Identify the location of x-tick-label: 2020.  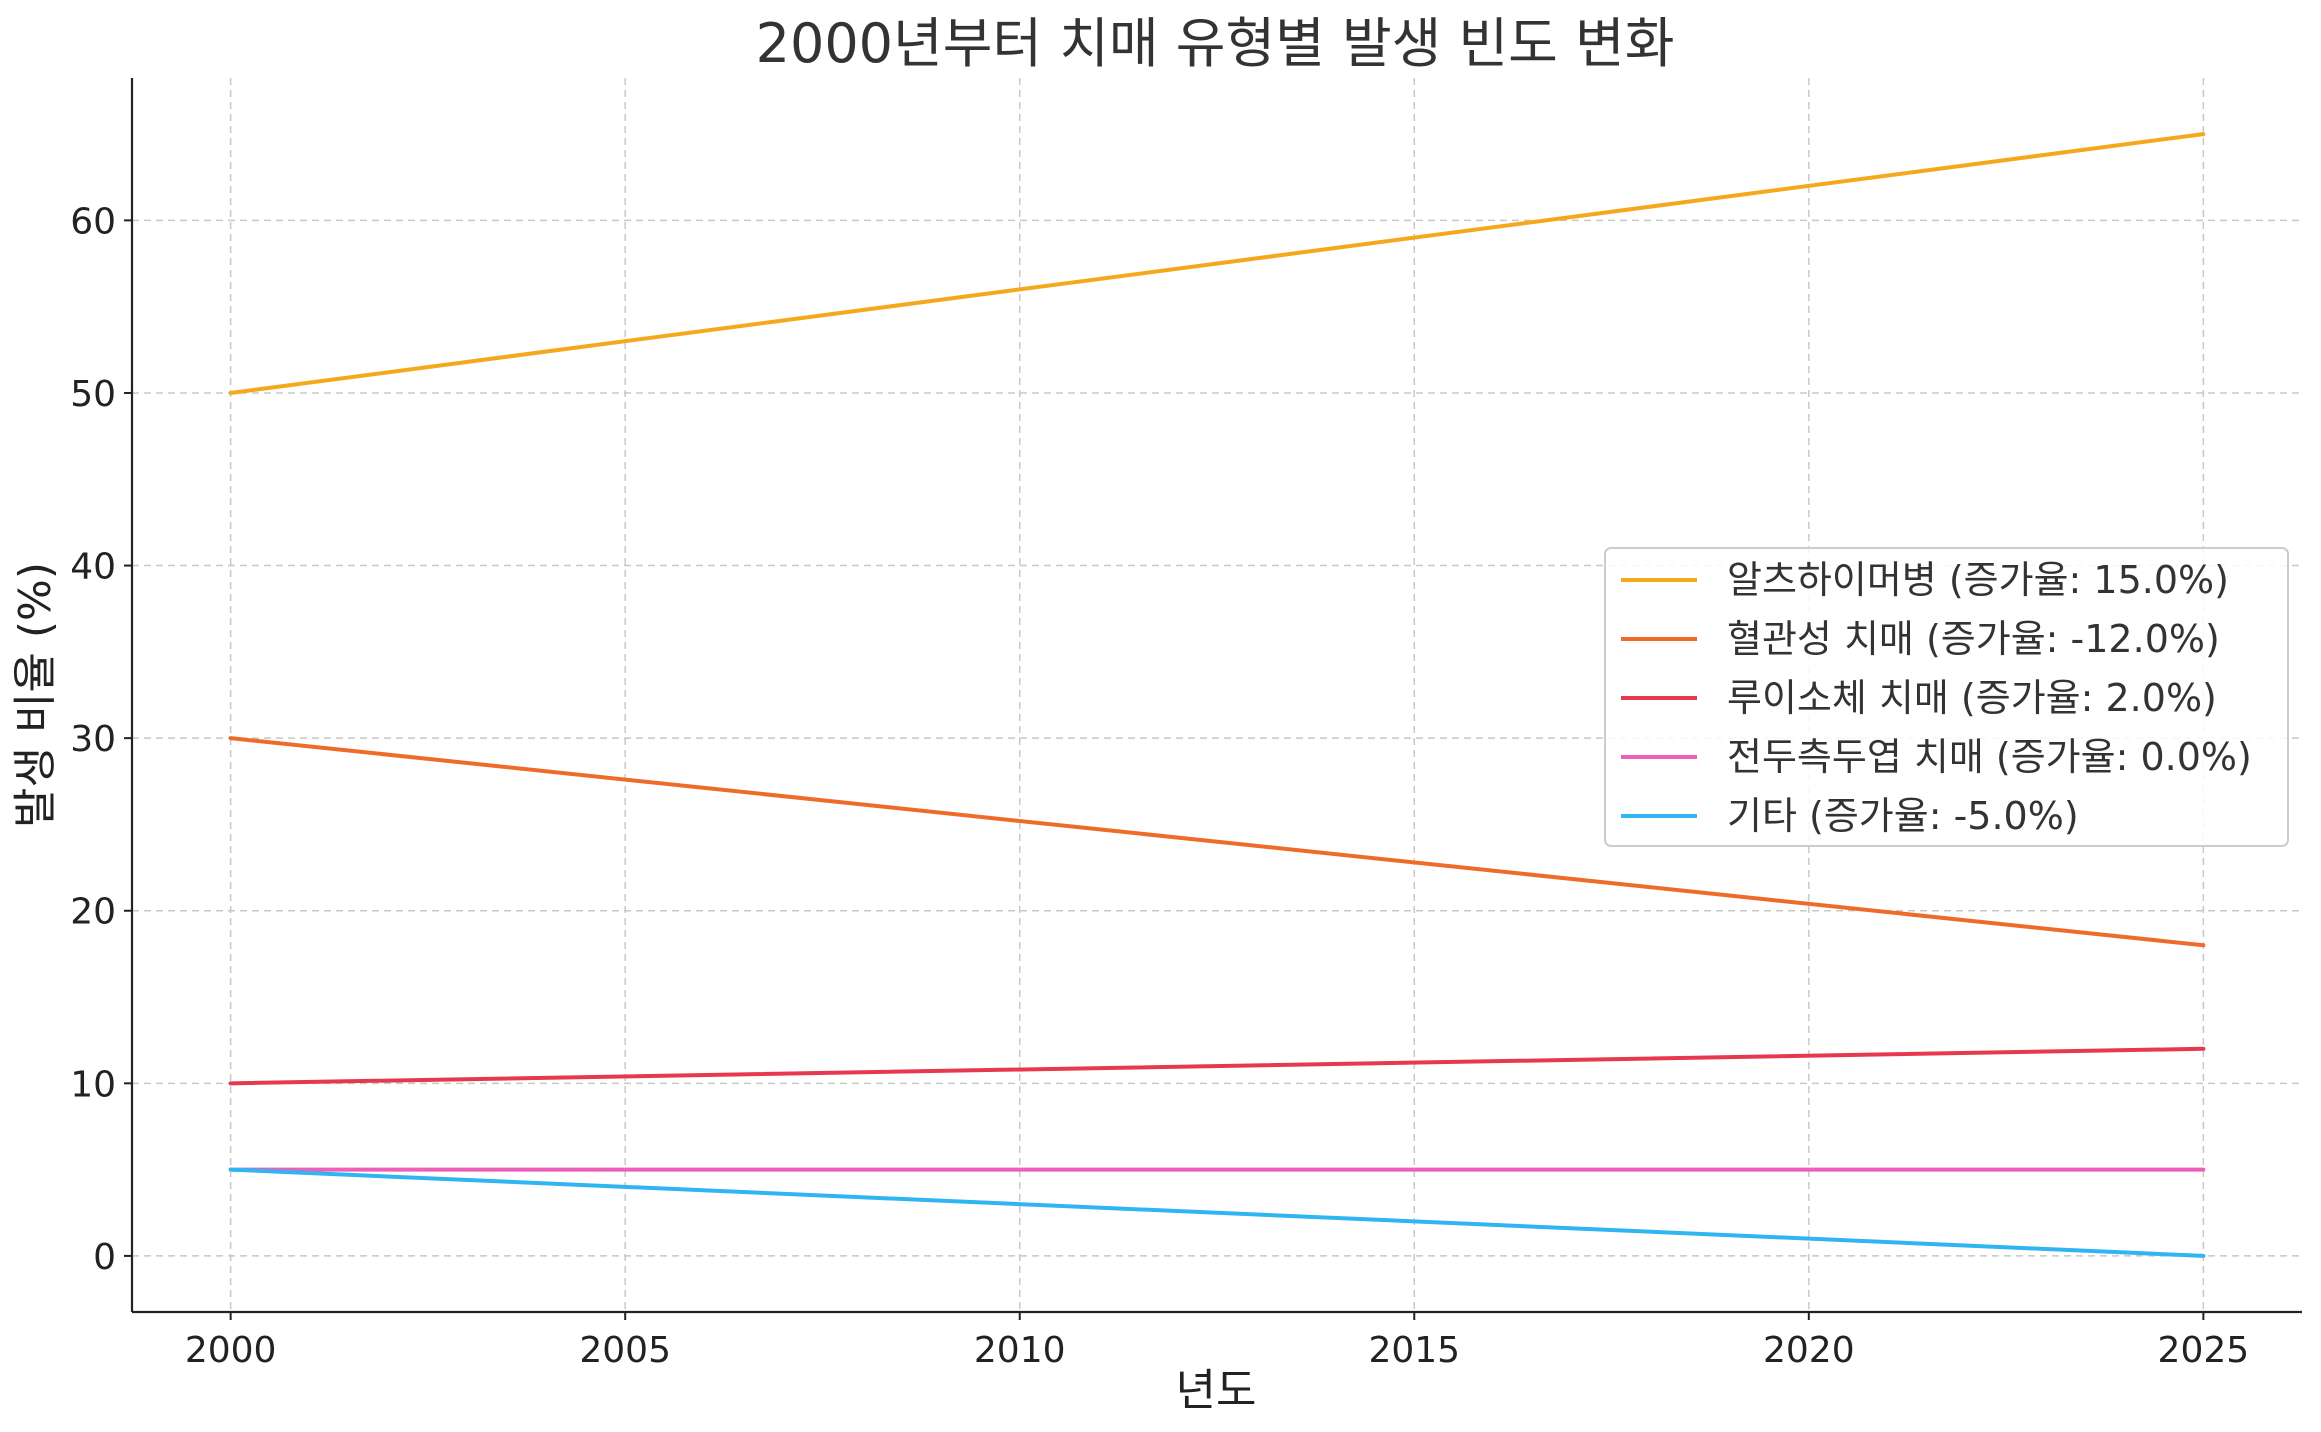
(1809, 1350).